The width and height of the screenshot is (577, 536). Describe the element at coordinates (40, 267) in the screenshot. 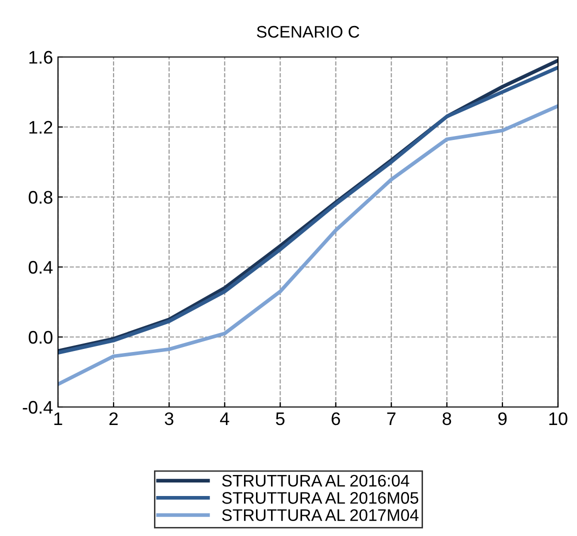

I see `y-tick-label: 0.4` at that location.